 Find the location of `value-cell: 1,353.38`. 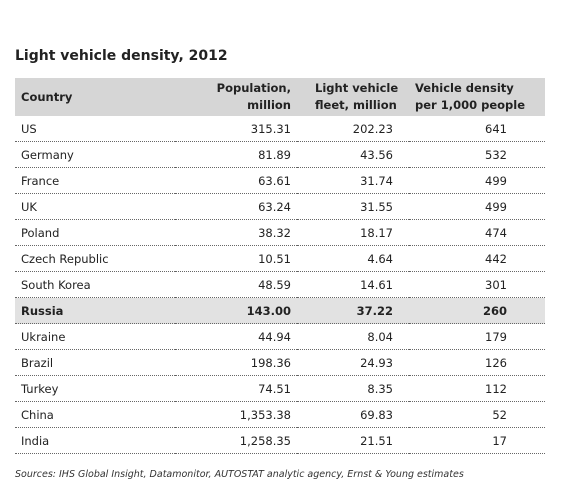

value-cell: 1,353.38 is located at coordinates (236, 414).